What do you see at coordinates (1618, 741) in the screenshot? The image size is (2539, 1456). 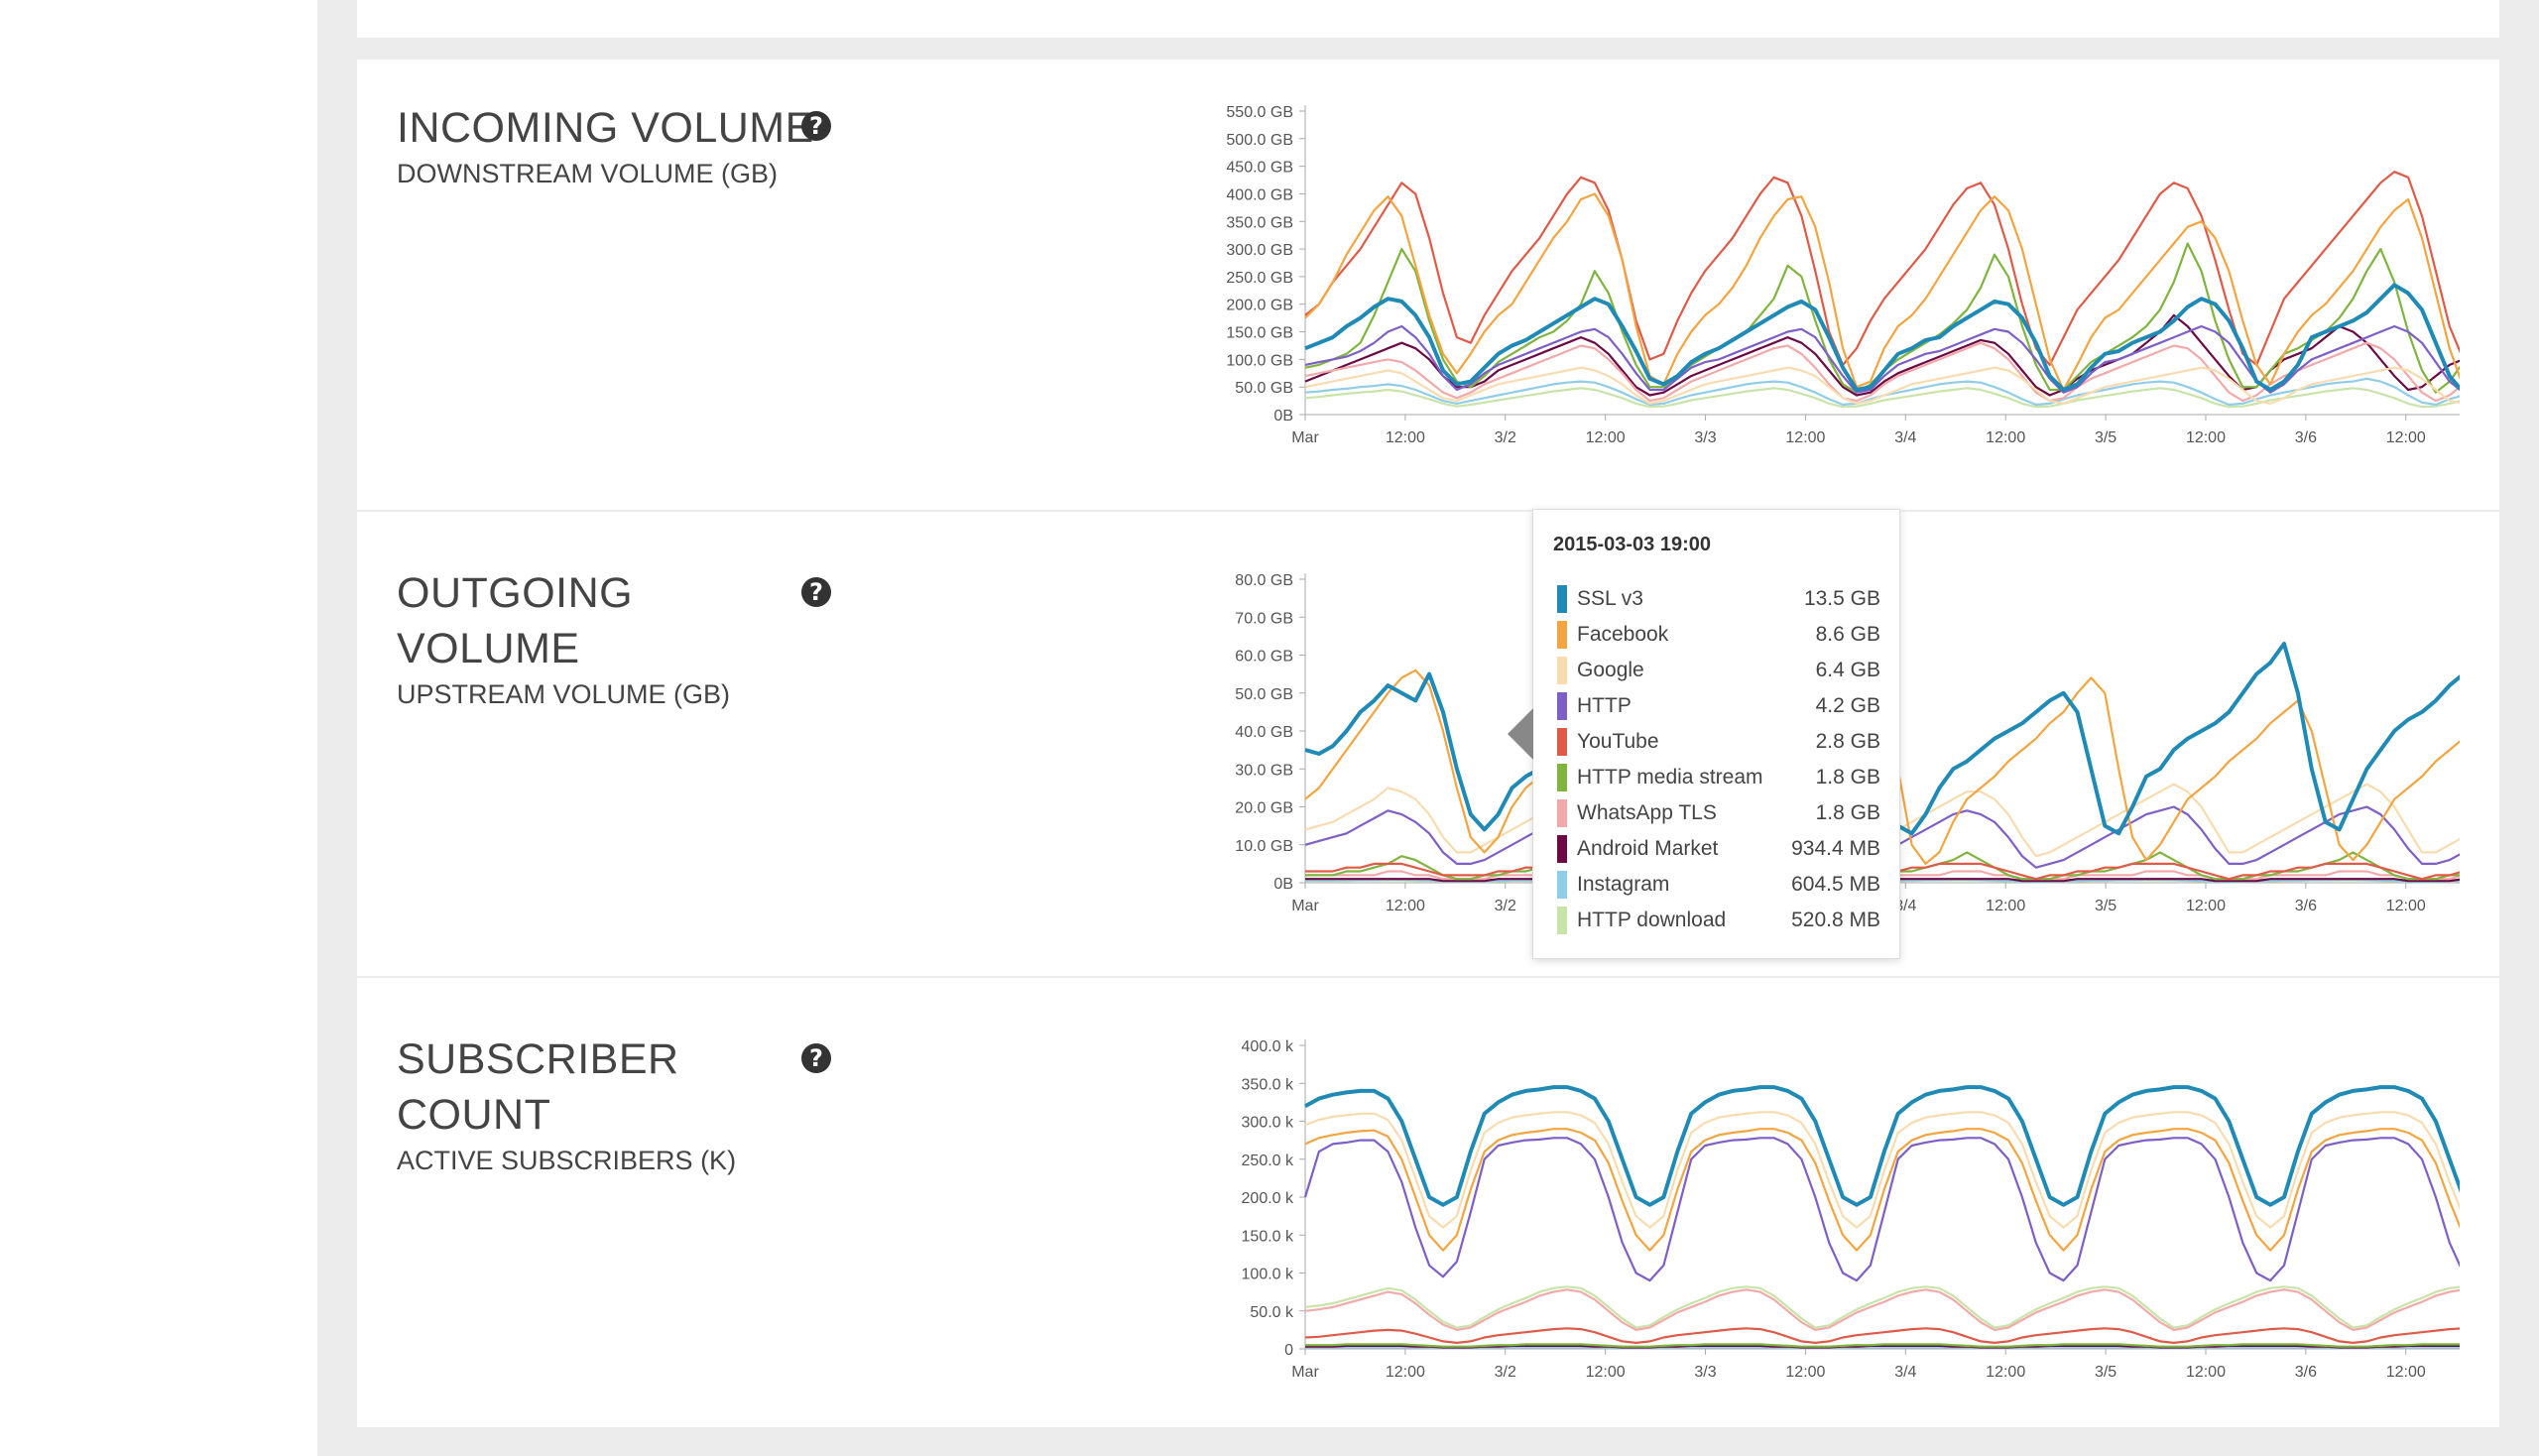 I see `tooltip-series-name: YouTube` at bounding box center [1618, 741].